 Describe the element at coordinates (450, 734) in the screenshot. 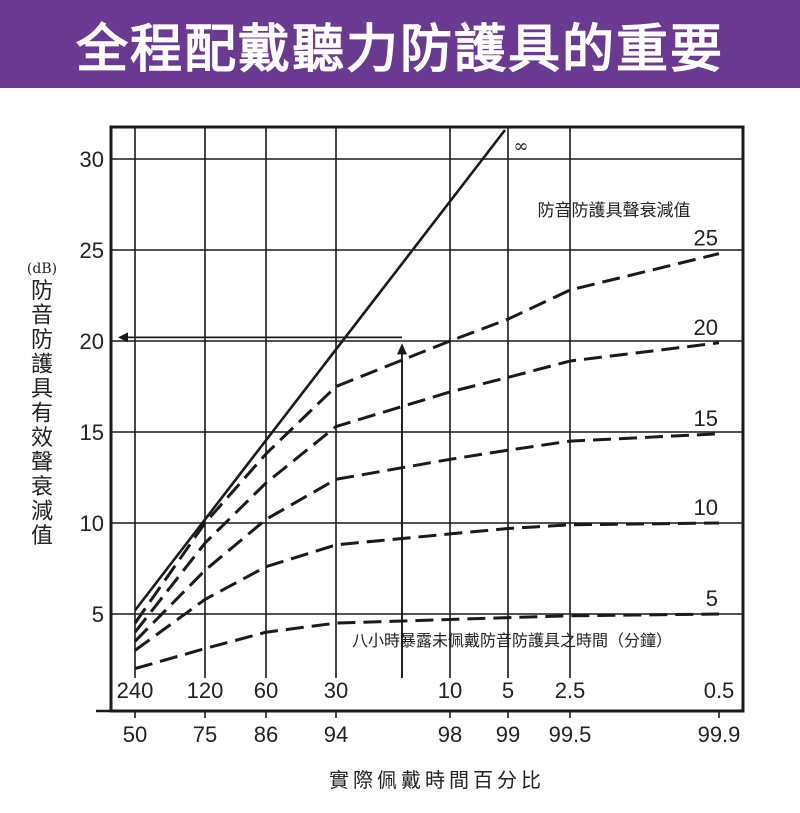

I see `x-tick-label-percent: 98` at that location.